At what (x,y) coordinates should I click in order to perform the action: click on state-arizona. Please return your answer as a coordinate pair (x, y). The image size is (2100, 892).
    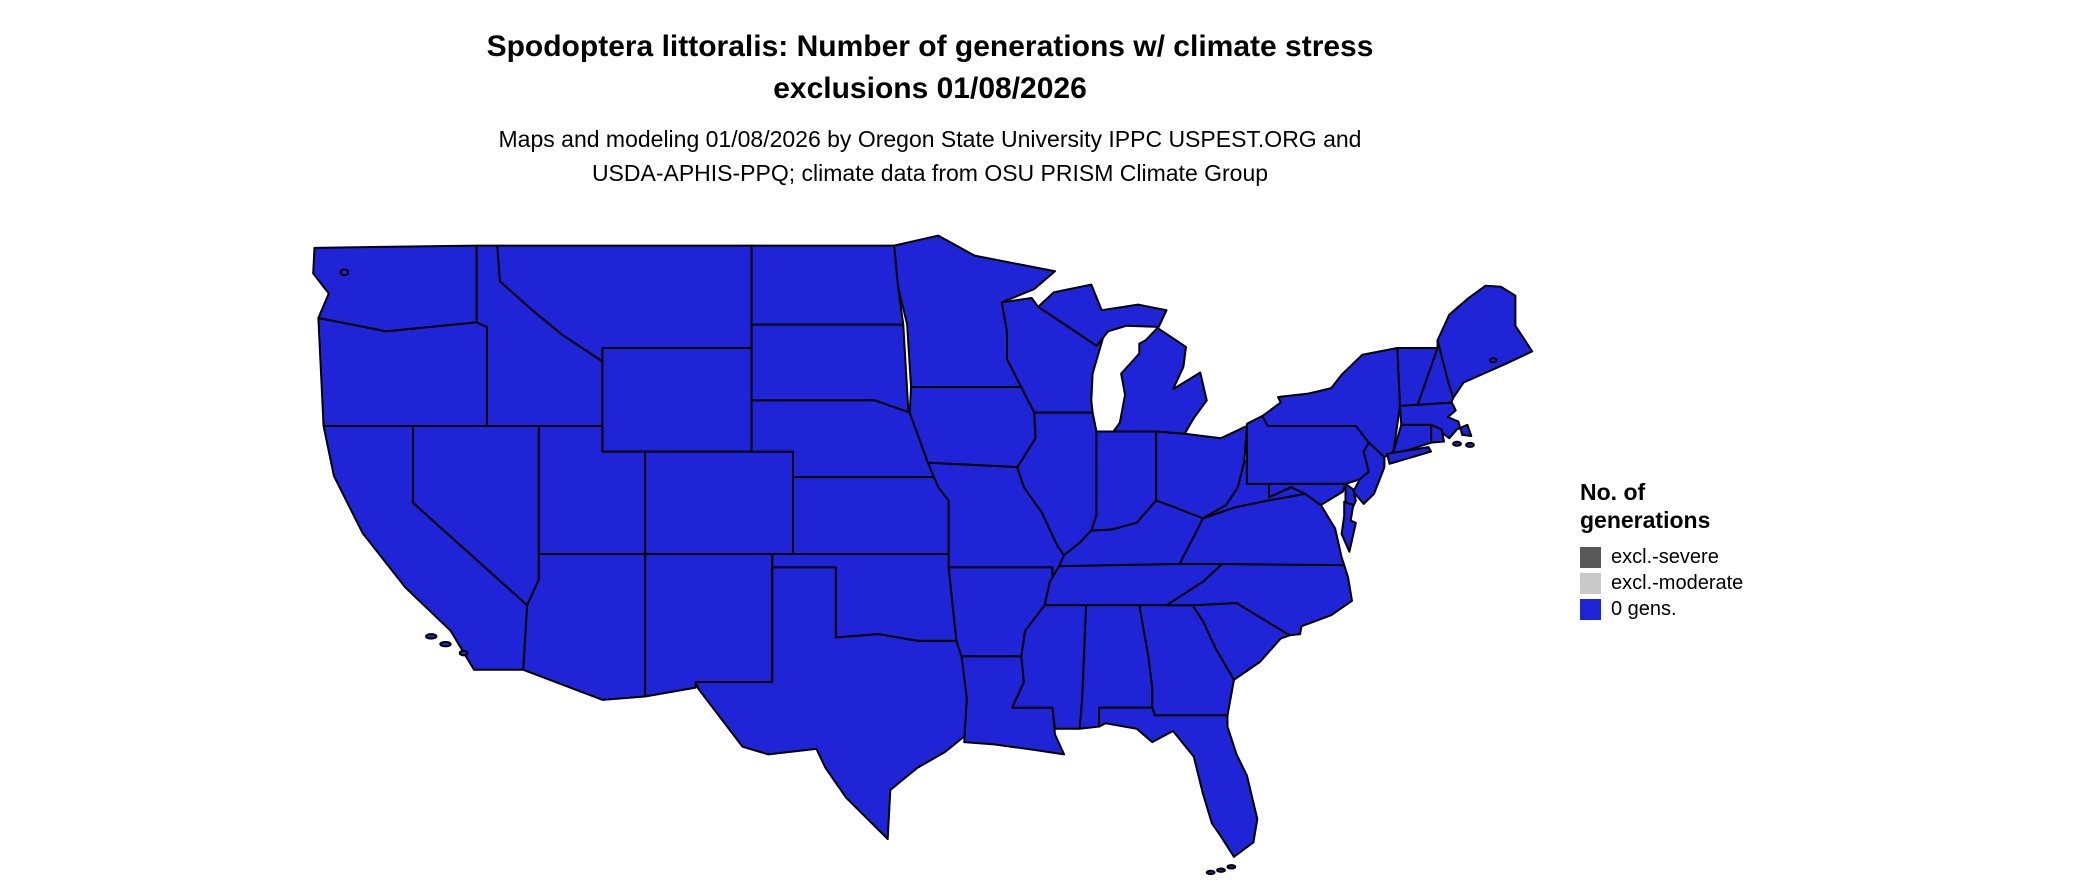
    Looking at the image, I should click on (584, 627).